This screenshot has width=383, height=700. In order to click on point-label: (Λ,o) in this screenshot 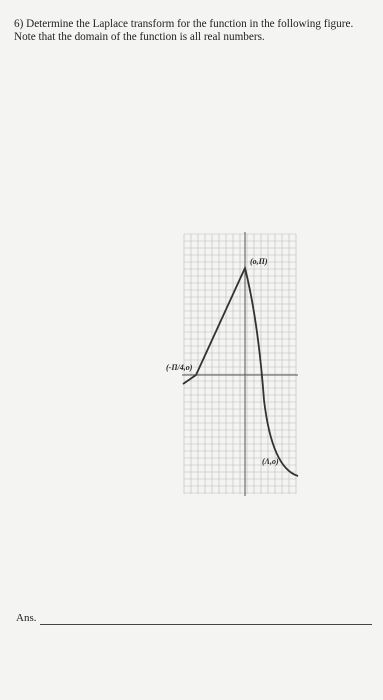, I will do `click(270, 461)`.